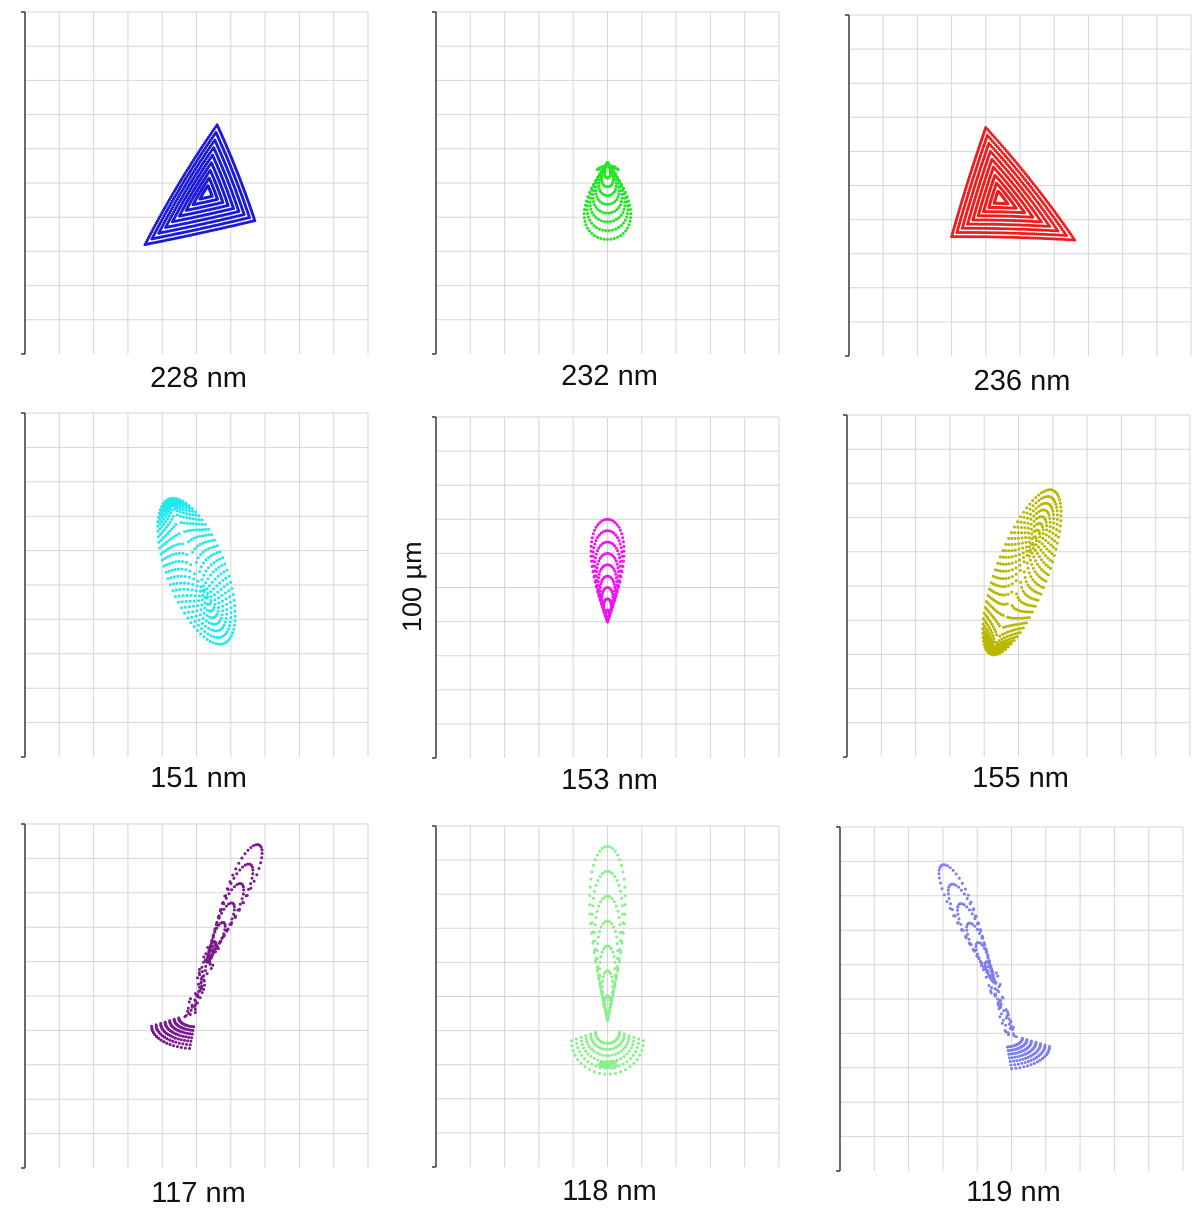 The width and height of the screenshot is (1192, 1228). I want to click on spot-panel-1: 228 nm, so click(198, 207).